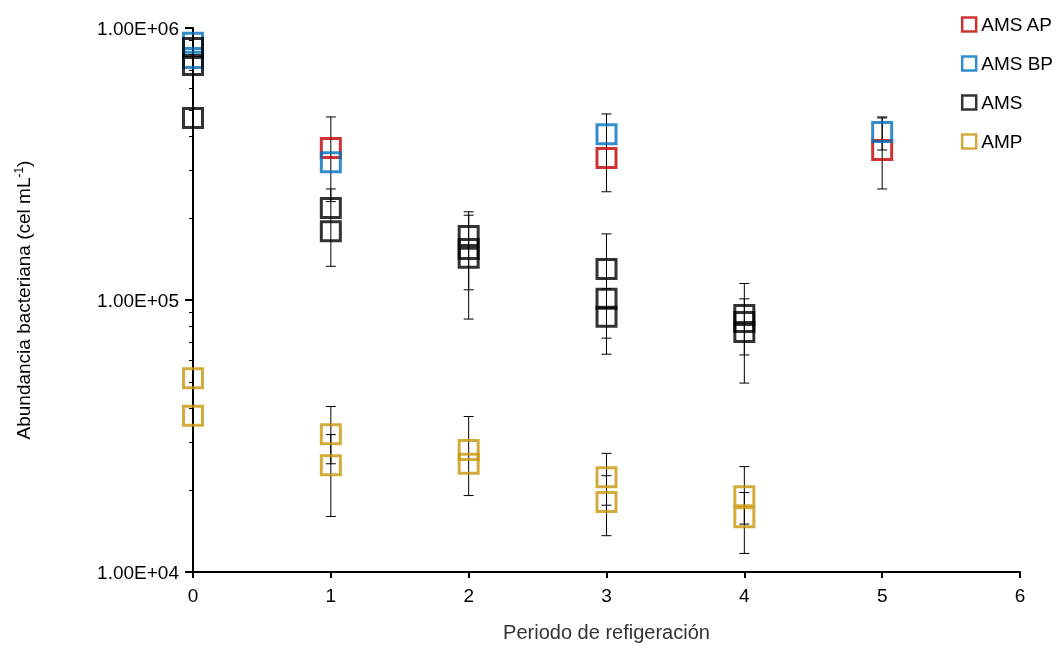 The height and width of the screenshot is (672, 1060). Describe the element at coordinates (1016, 24) in the screenshot. I see `legend-label: AMS AP` at that location.